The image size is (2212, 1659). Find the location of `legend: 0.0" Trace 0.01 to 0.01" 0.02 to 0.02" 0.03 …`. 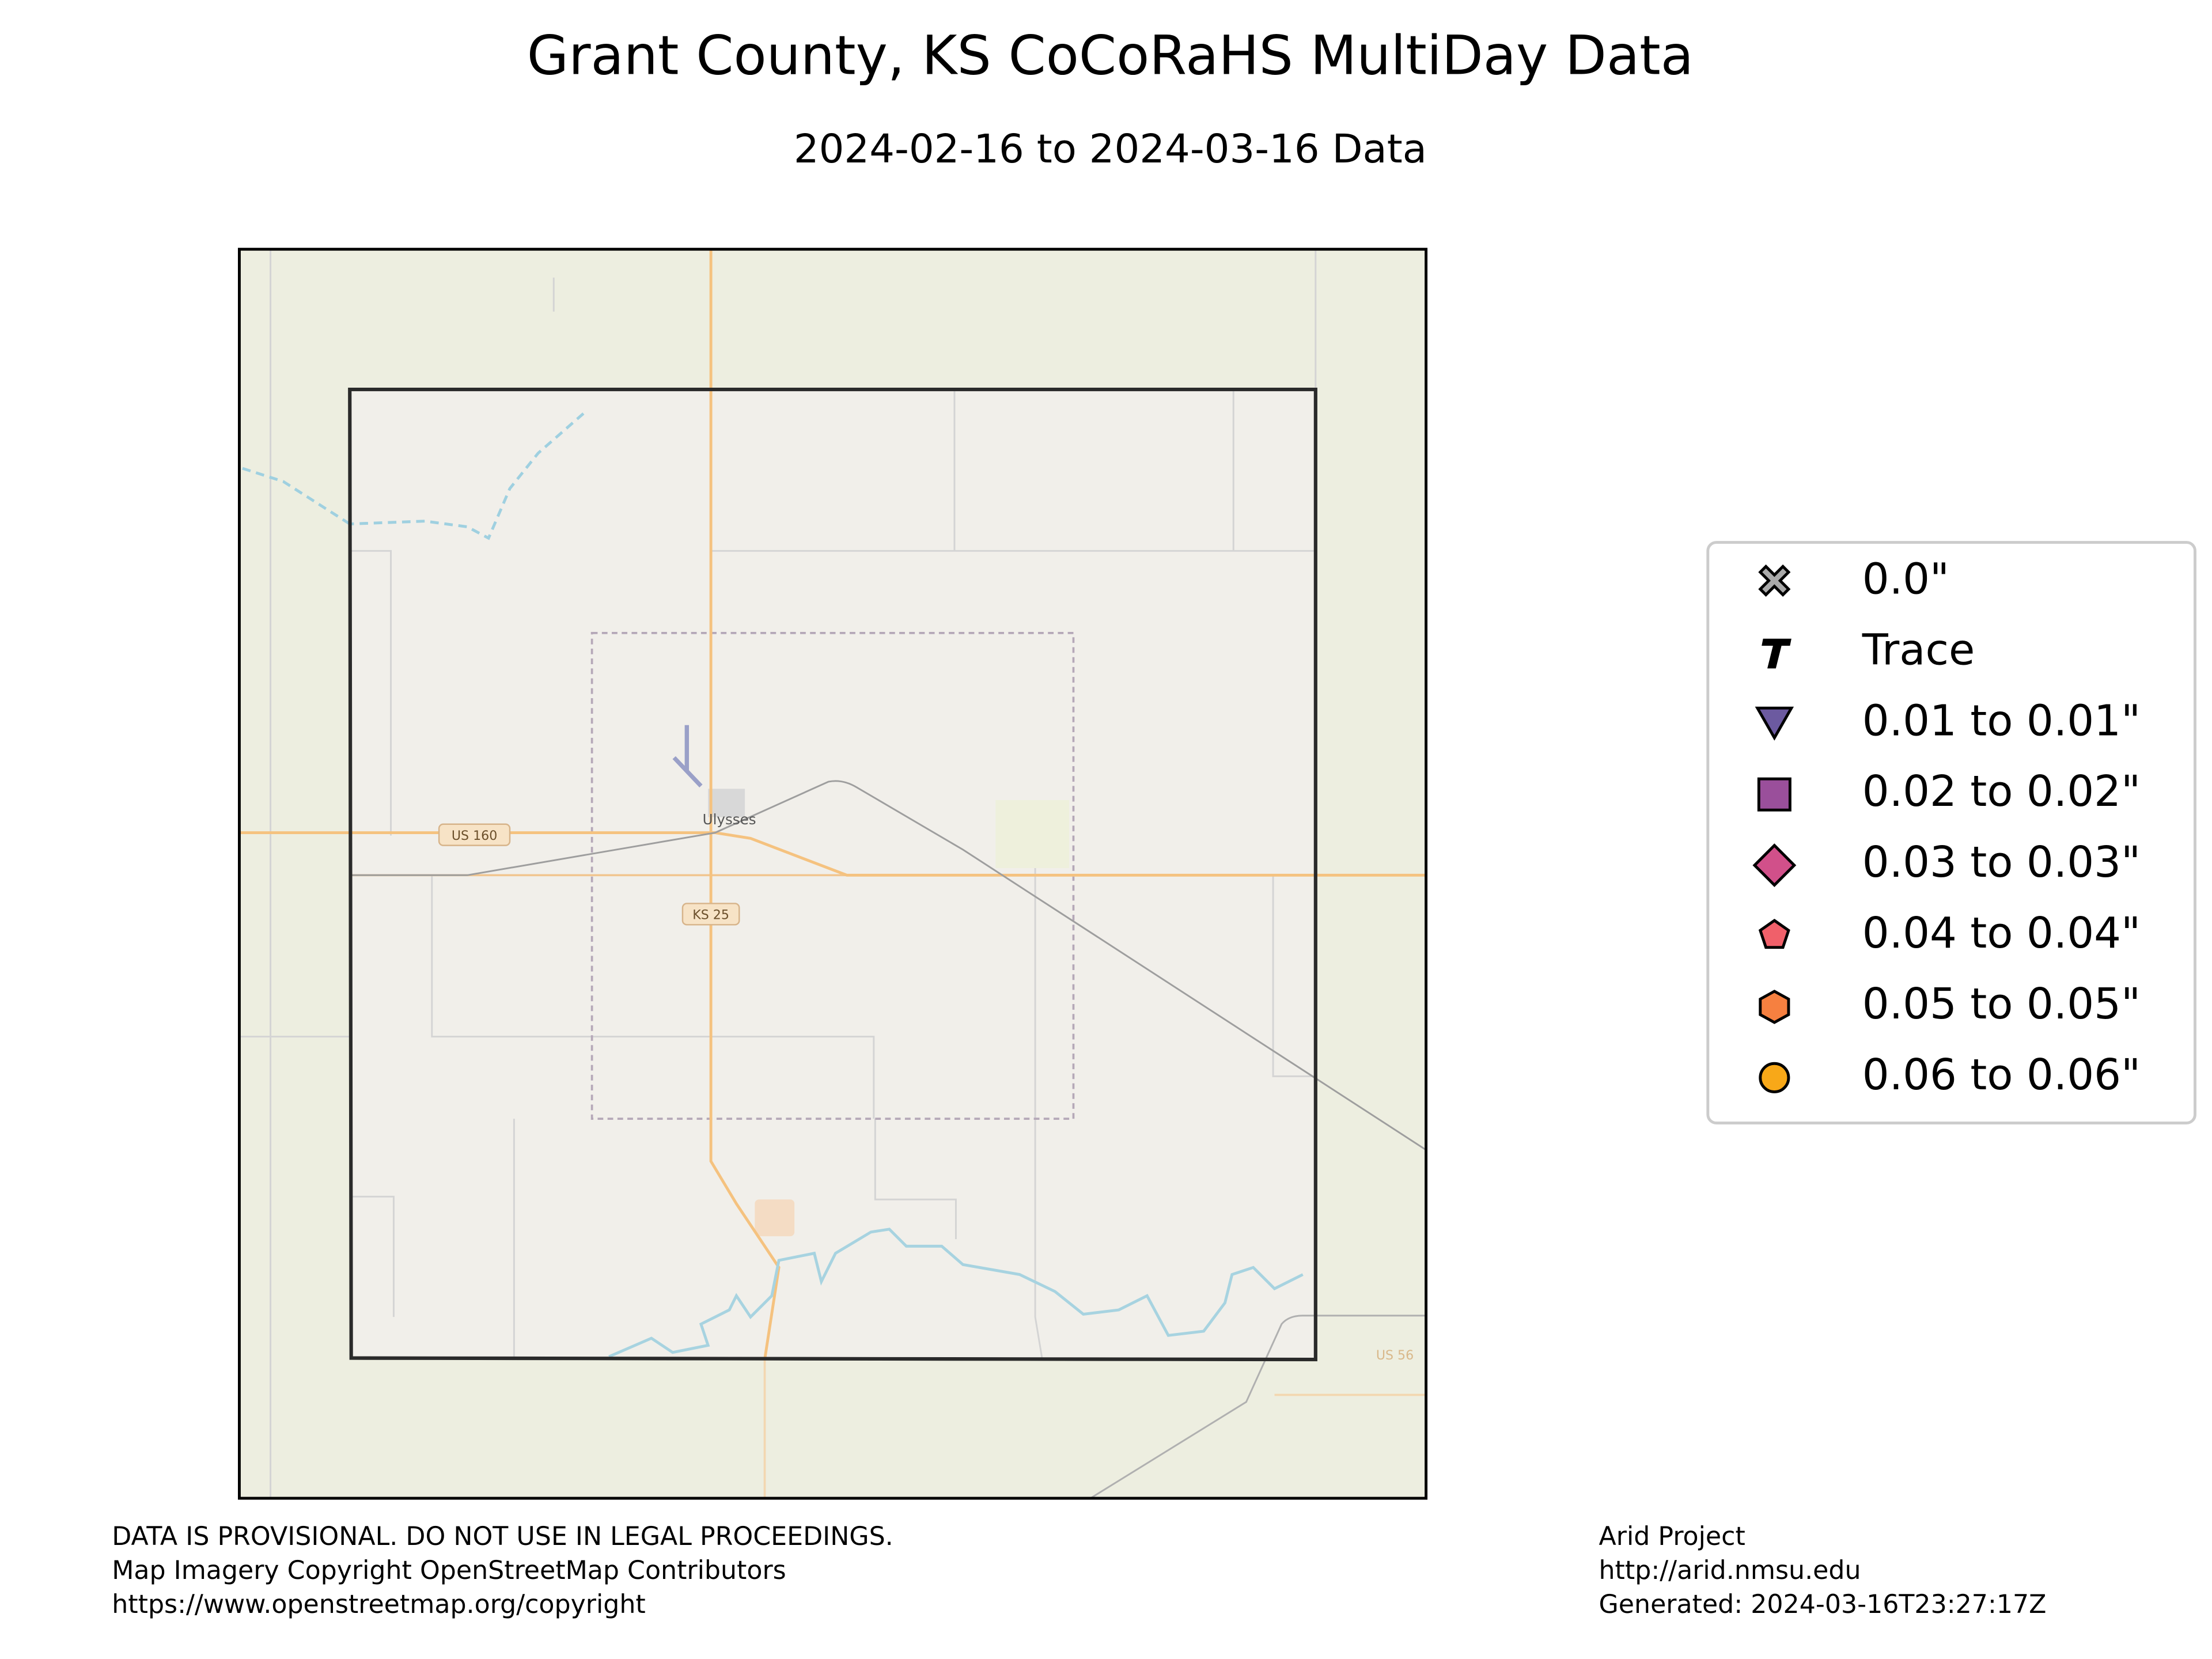

legend: 0.0" Trace 0.01 to 0.01" 0.02 to 0.02" 0.03 … is located at coordinates (1951, 832).